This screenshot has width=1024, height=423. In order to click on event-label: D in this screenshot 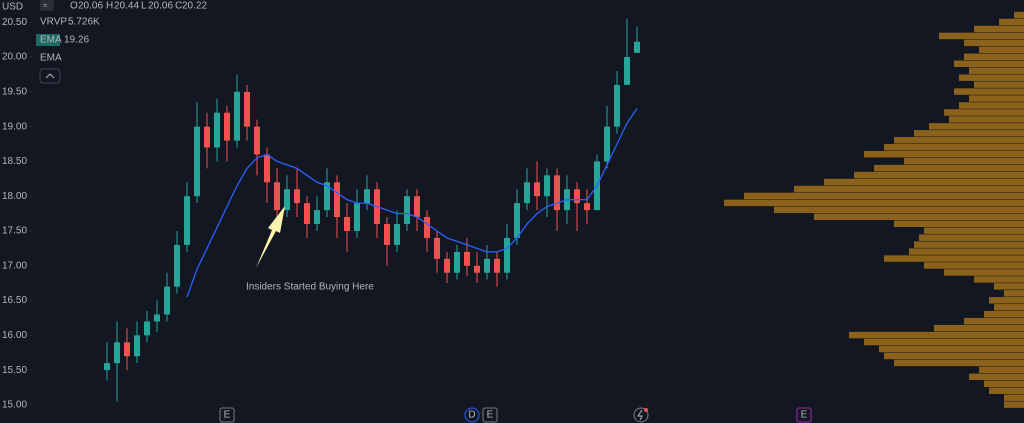, I will do `click(471, 415)`.